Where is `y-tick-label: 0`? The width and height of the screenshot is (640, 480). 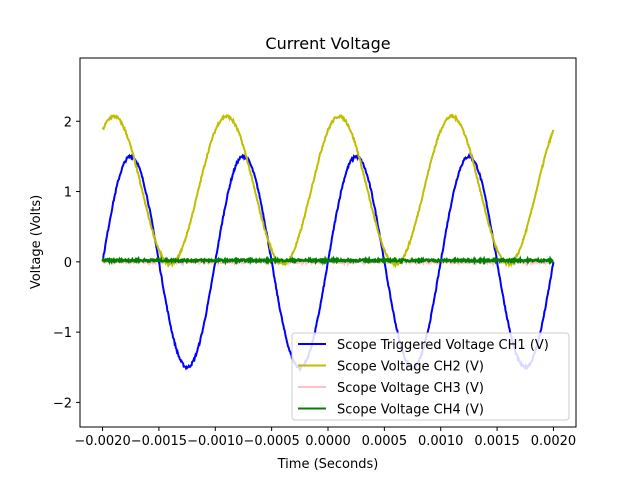 y-tick-label: 0 is located at coordinates (68, 263).